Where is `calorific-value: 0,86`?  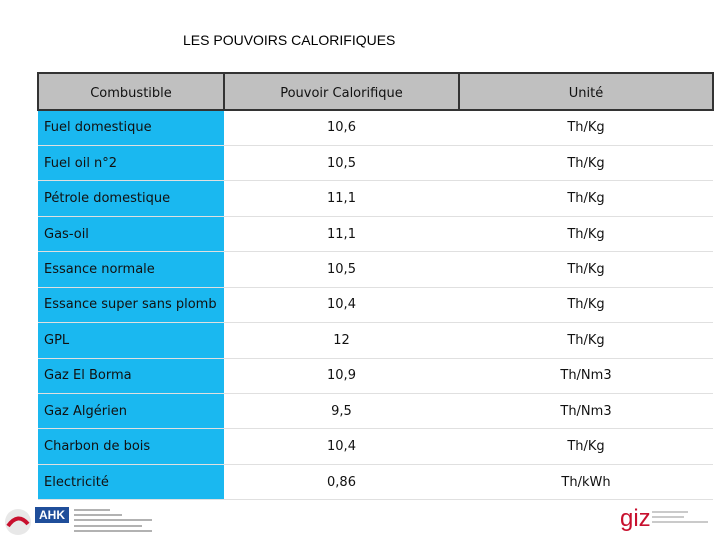
calorific-value: 0,86 is located at coordinates (341, 482).